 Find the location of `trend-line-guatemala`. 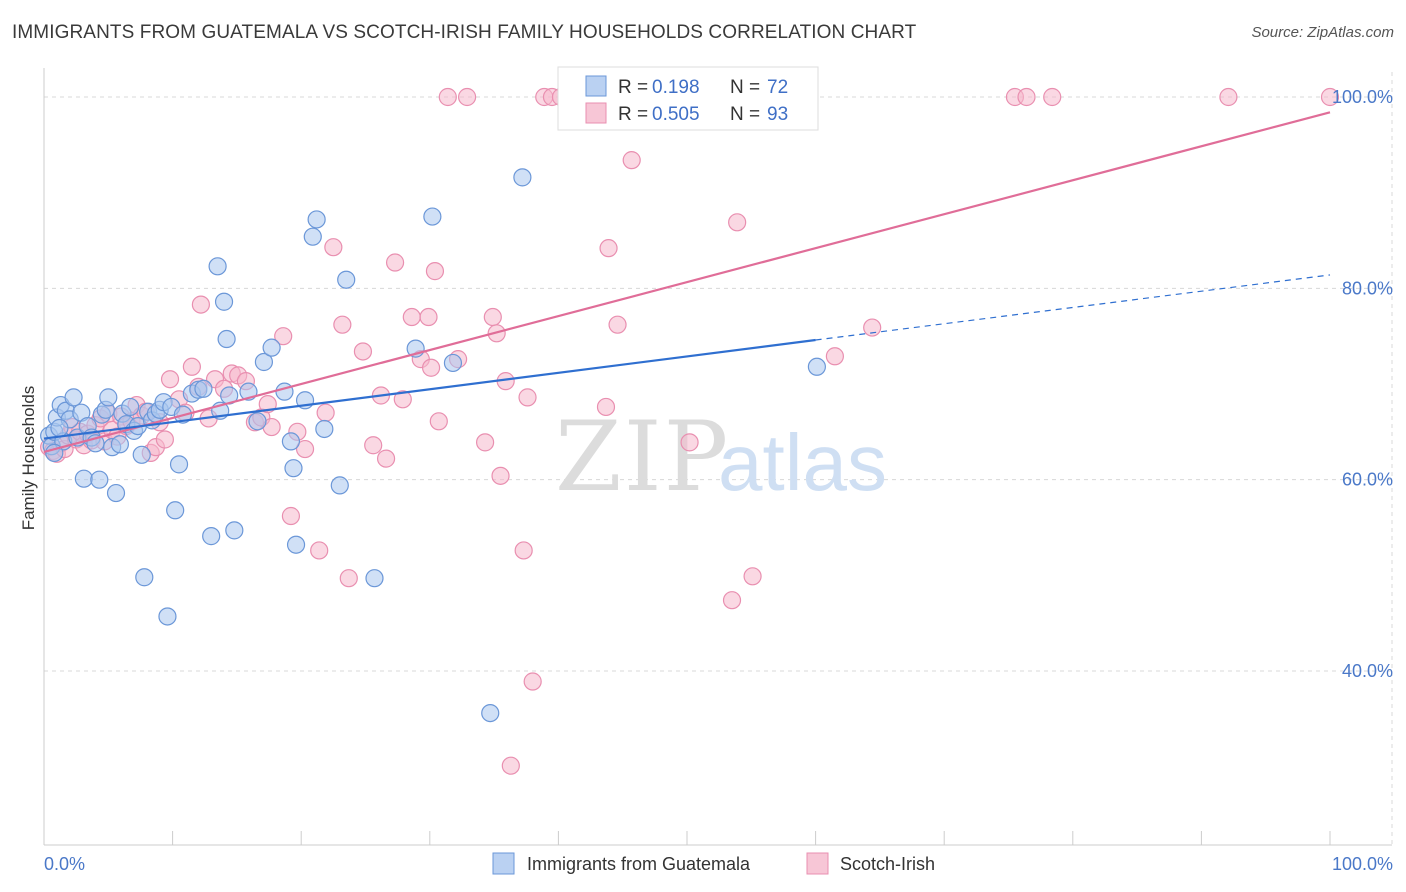

trend-line-guatemala is located at coordinates (429, 389).